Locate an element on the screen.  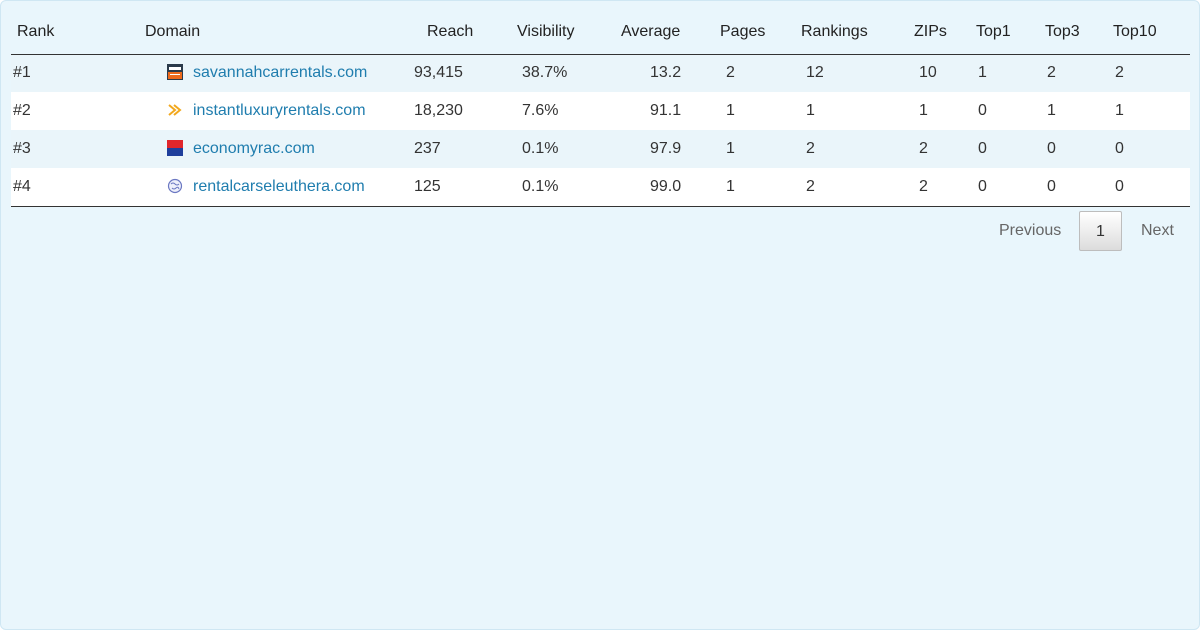
average-cell: 99.0 is located at coordinates (666, 187).